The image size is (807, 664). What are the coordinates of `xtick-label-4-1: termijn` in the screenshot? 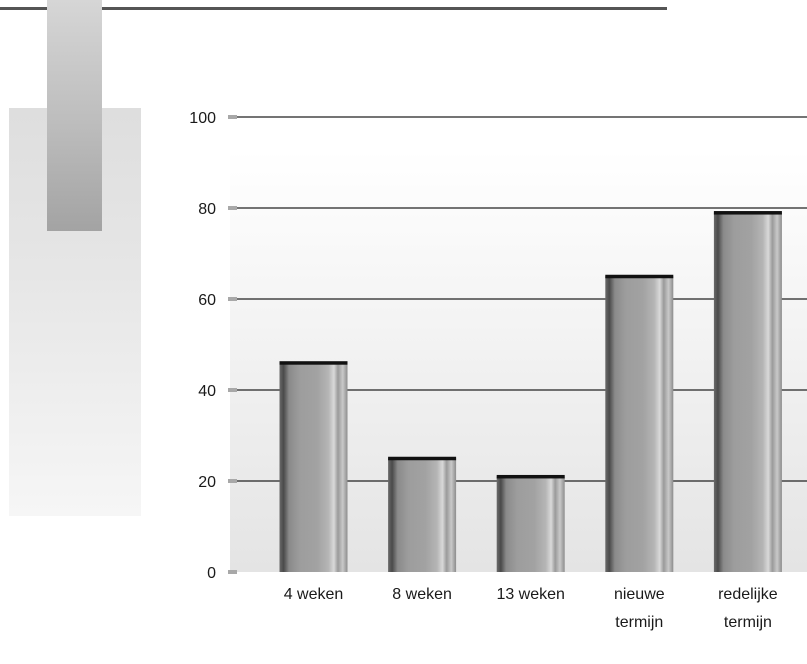 It's located at (748, 622).